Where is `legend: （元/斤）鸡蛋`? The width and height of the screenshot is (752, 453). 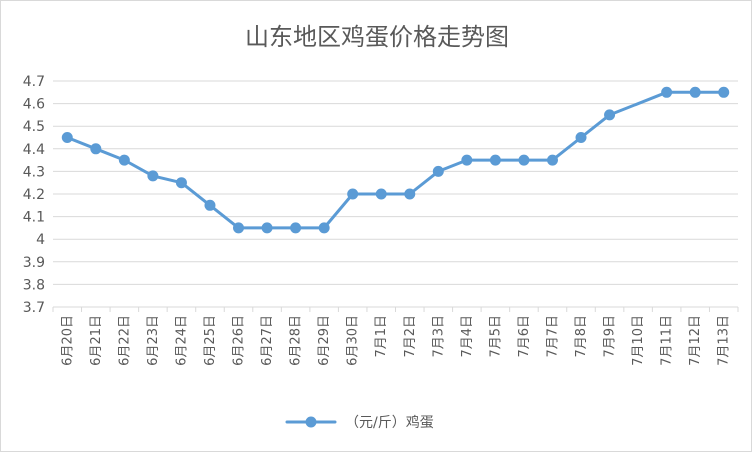
legend: （元/斤）鸡蛋 is located at coordinates (359, 422).